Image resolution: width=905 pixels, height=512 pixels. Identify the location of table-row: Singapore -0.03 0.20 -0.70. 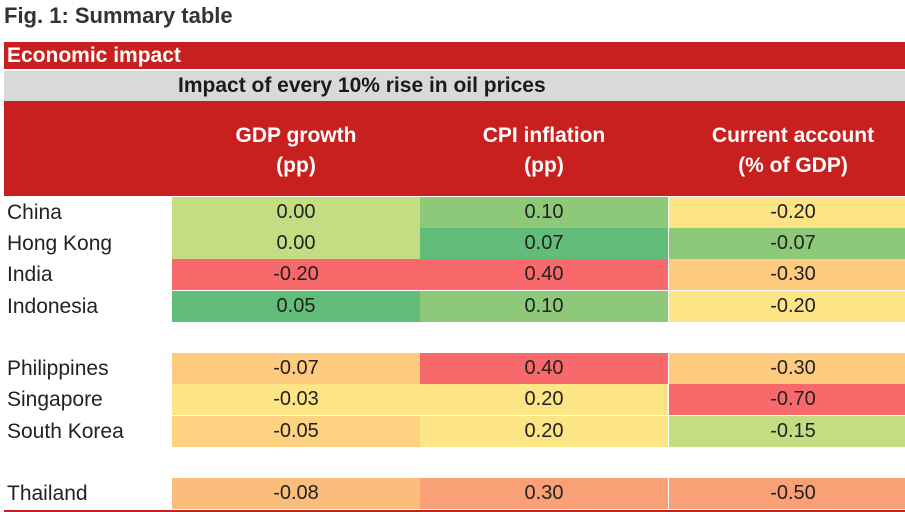
(454, 399).